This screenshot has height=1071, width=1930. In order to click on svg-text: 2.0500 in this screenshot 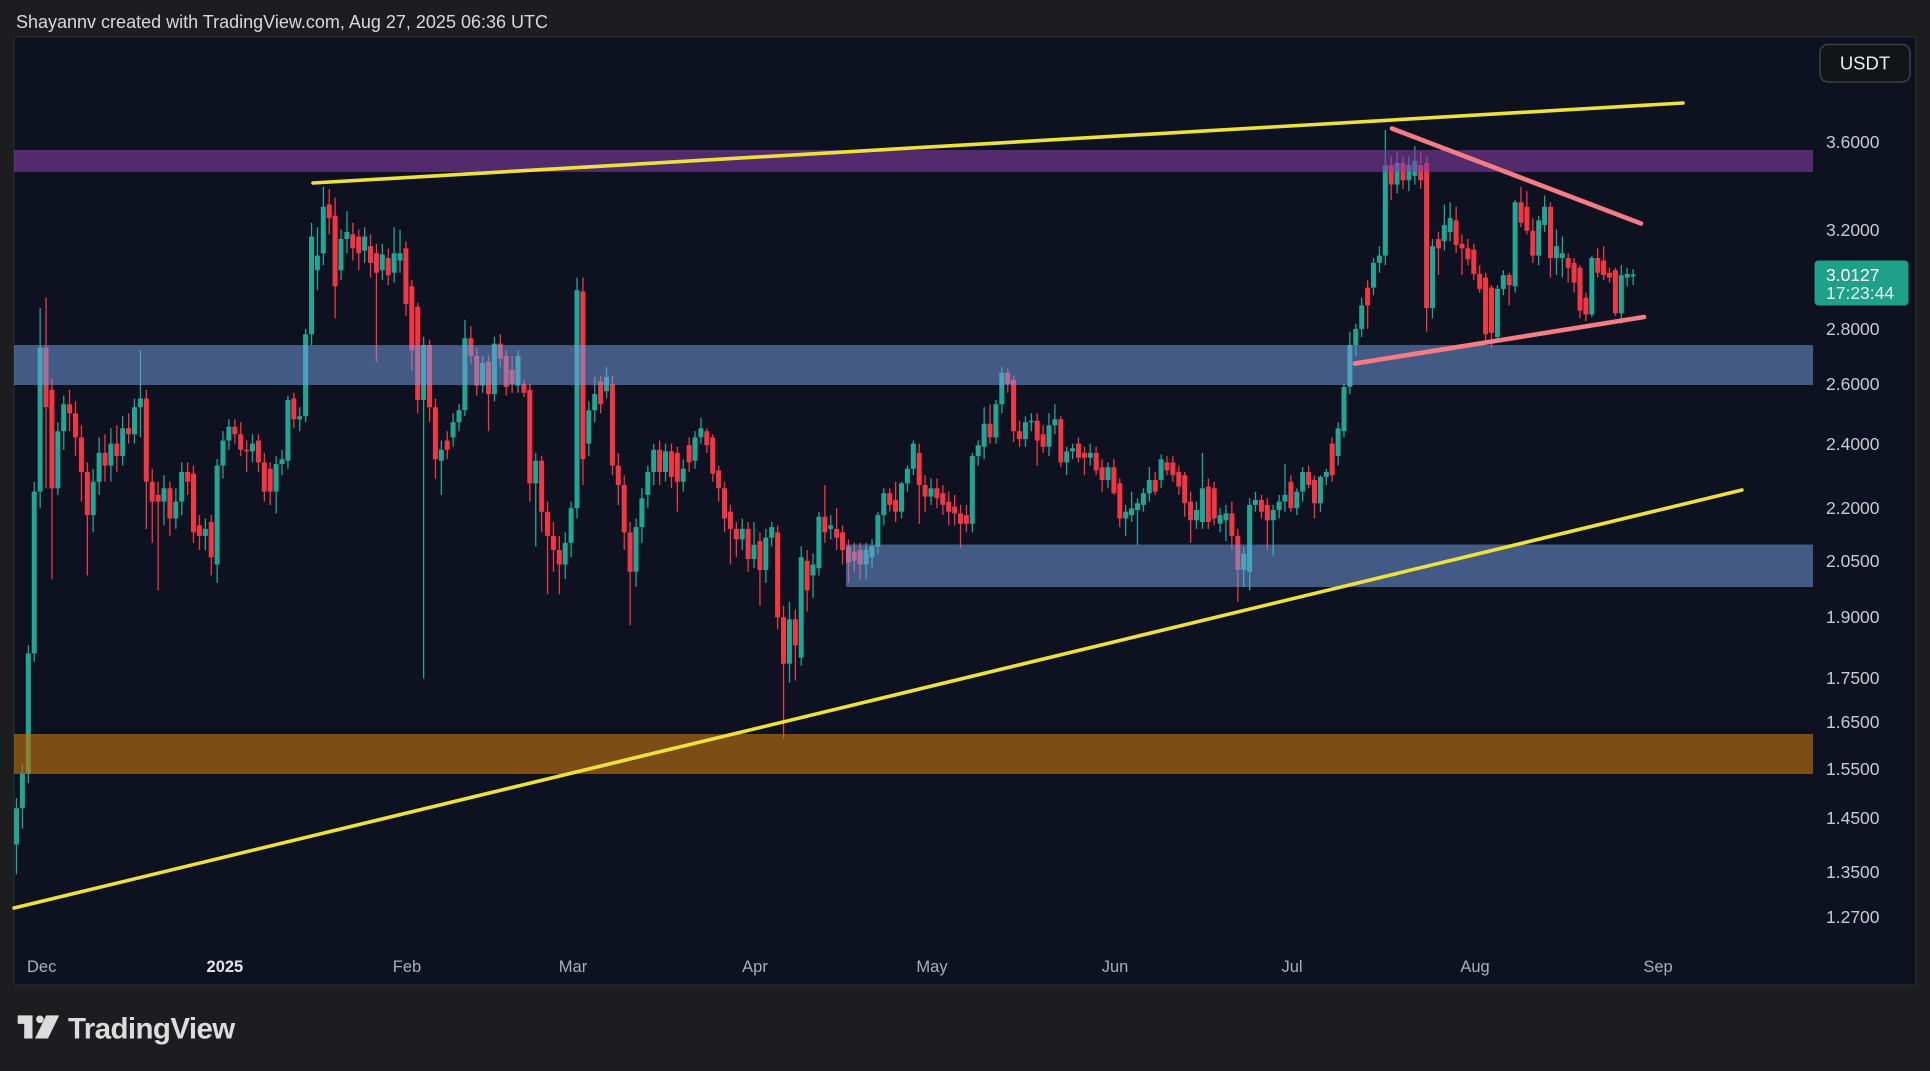, I will do `click(1853, 561)`.